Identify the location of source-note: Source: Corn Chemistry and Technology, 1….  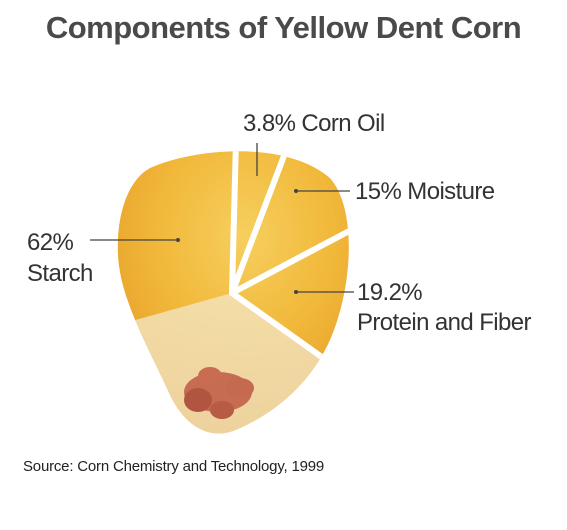
(174, 466).